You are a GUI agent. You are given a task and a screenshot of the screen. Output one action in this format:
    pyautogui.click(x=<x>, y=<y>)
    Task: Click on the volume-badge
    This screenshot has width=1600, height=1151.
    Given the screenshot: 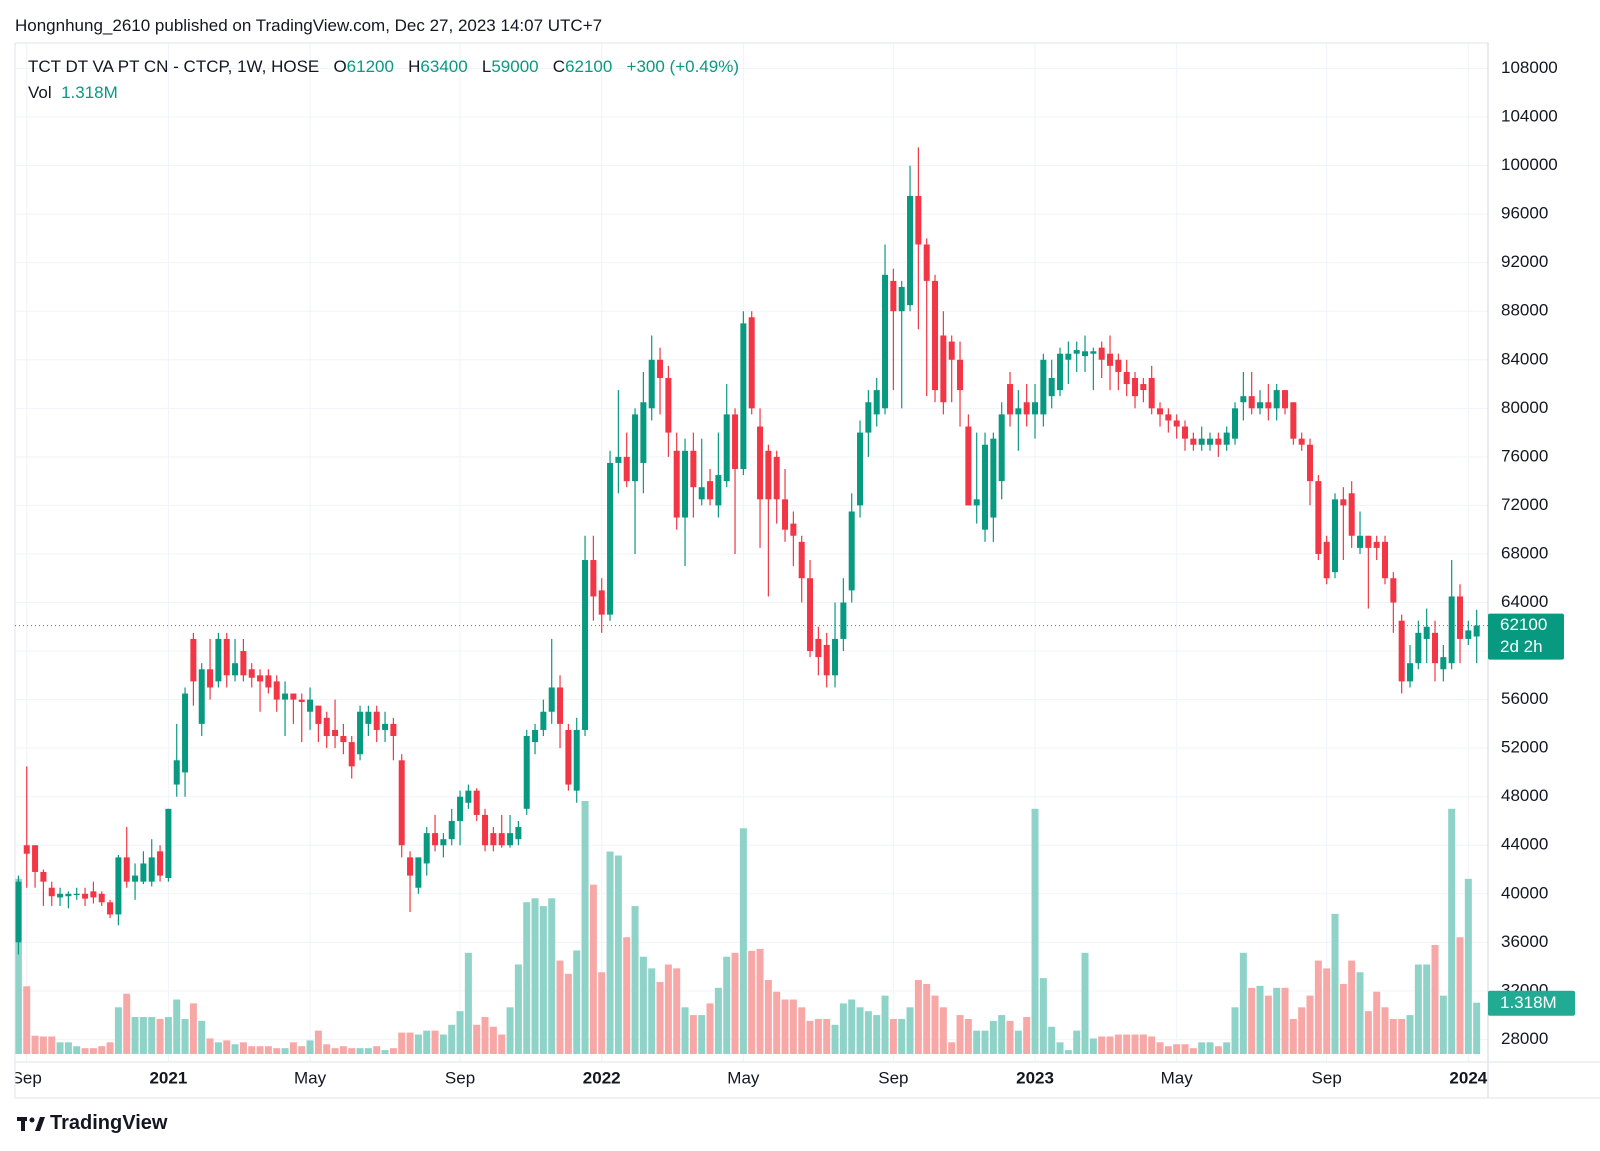 What is the action you would take?
    pyautogui.click(x=1531, y=1003)
    